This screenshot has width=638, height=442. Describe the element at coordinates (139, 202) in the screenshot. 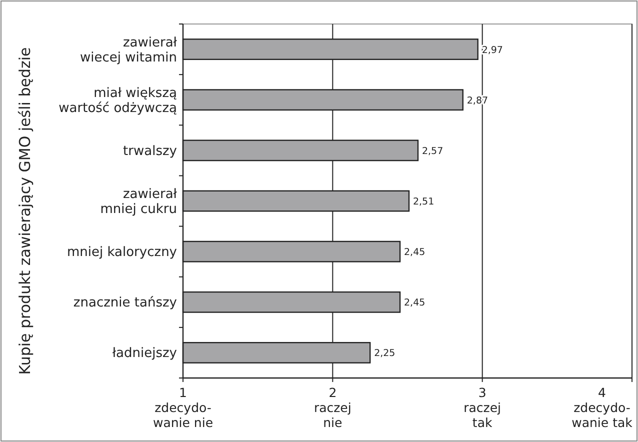

I see `y-tick-label: zawierał mniej cukru` at that location.